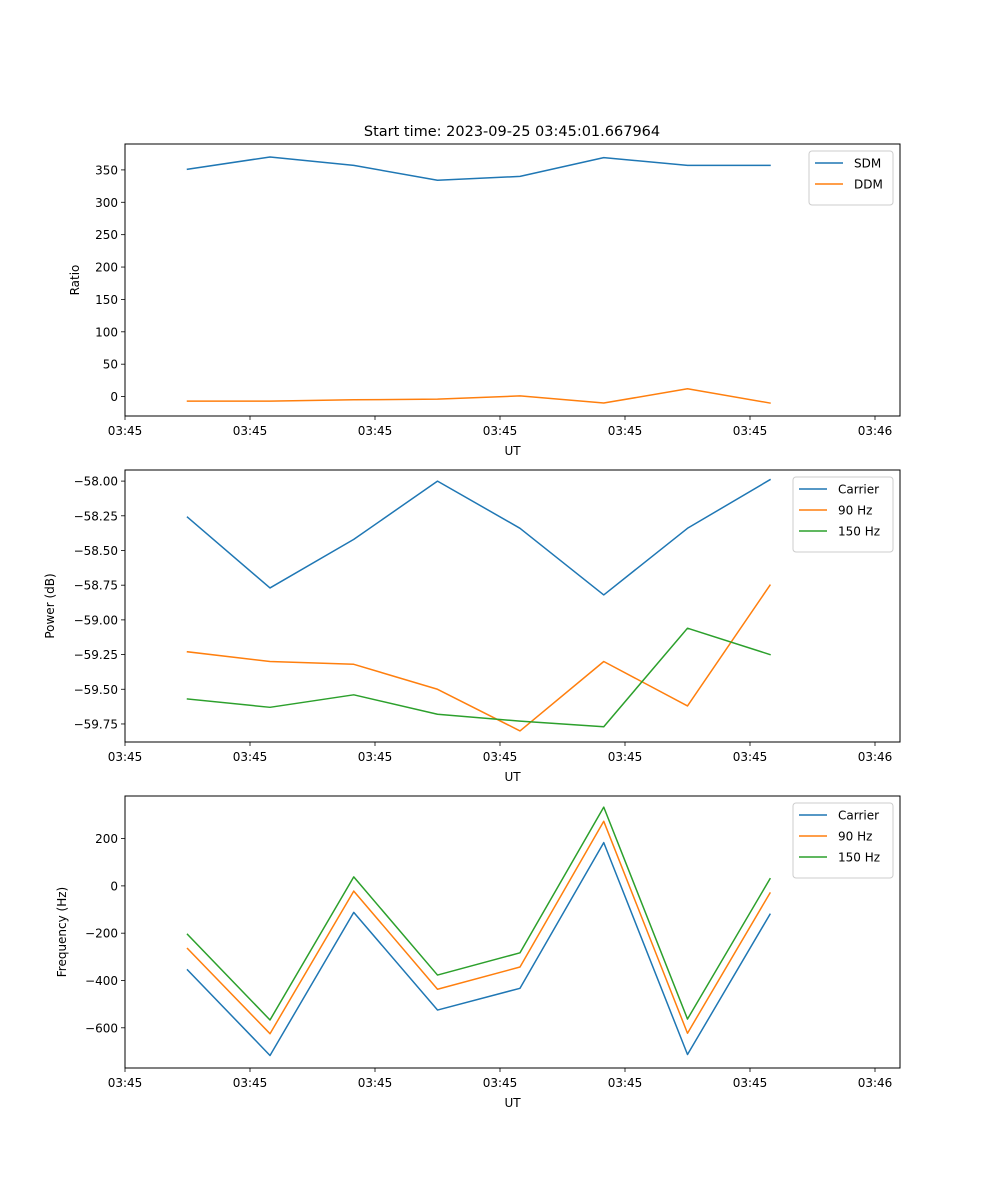  Describe the element at coordinates (101, 1028) in the screenshot. I see `y-tick-label: −600` at that location.